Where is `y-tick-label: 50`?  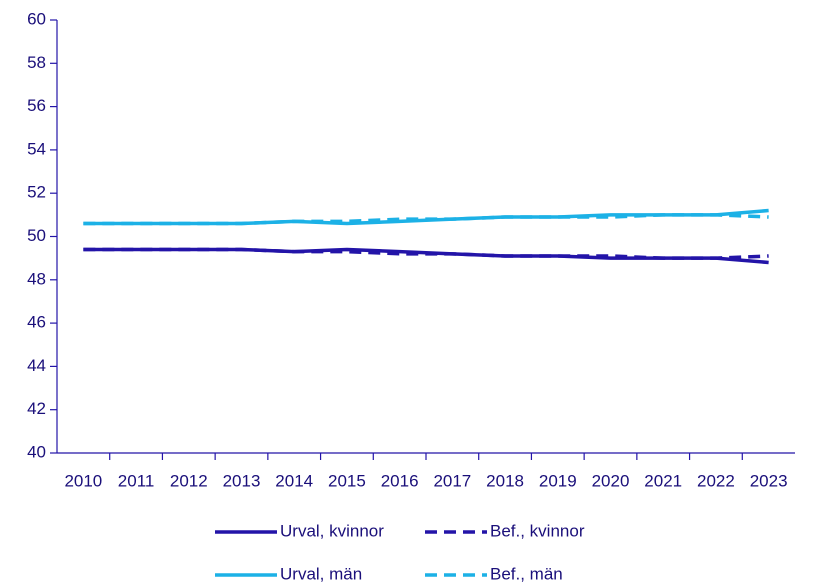 y-tick-label: 50 is located at coordinates (36, 235).